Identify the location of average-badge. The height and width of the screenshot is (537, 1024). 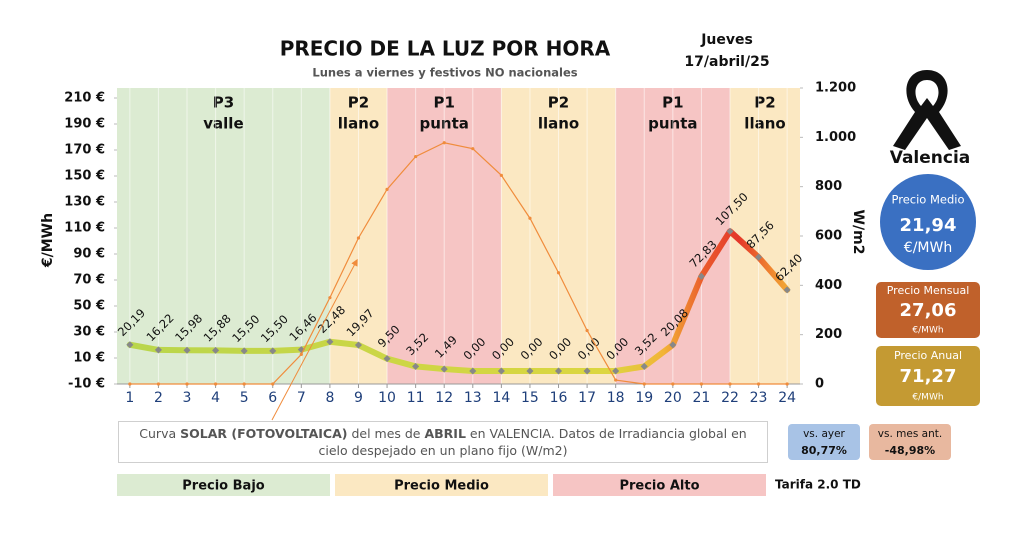
(928, 222).